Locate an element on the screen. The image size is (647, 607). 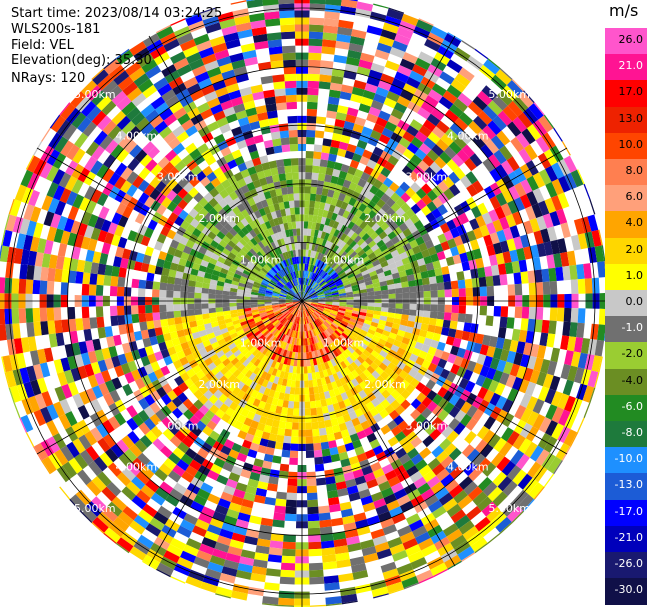
colorbar-tick-label: 6.0 is located at coordinates (634, 197).